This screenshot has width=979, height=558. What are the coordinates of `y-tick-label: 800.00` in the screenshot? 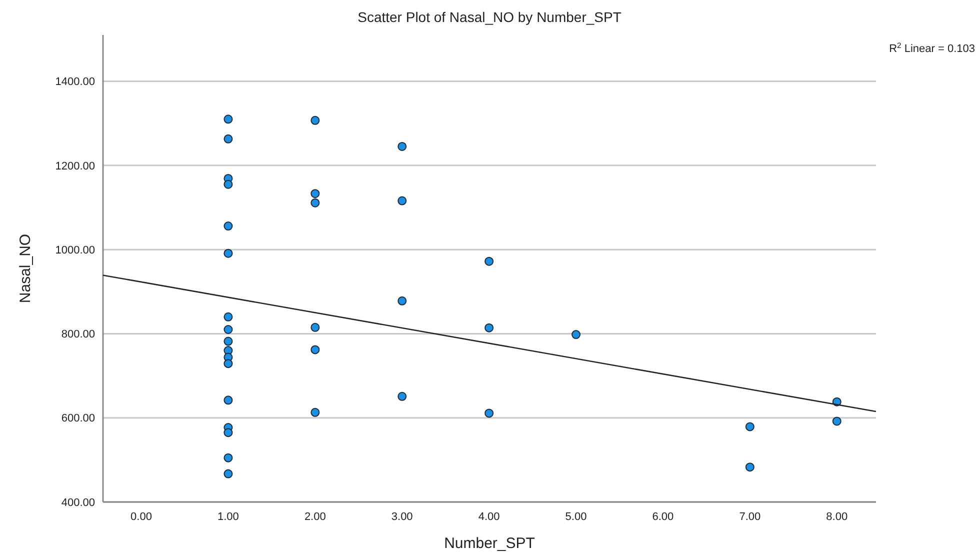 It's located at (78, 334).